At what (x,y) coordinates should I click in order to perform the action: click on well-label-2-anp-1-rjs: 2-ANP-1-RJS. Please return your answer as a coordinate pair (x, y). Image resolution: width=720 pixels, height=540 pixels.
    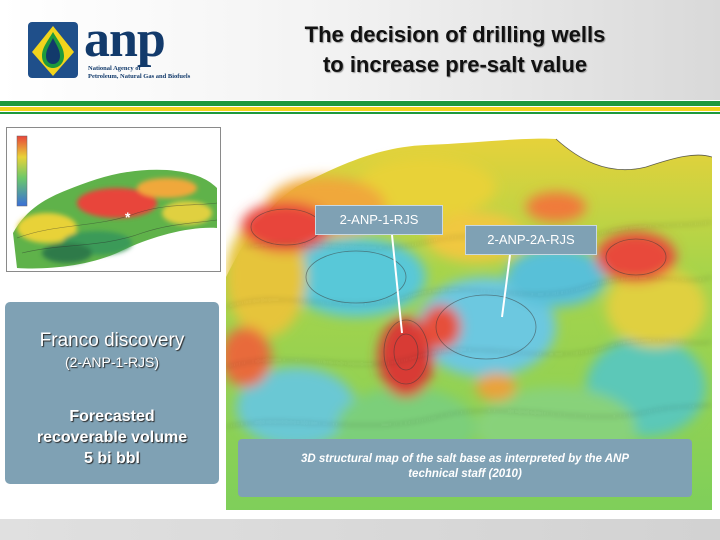
    Looking at the image, I should click on (379, 220).